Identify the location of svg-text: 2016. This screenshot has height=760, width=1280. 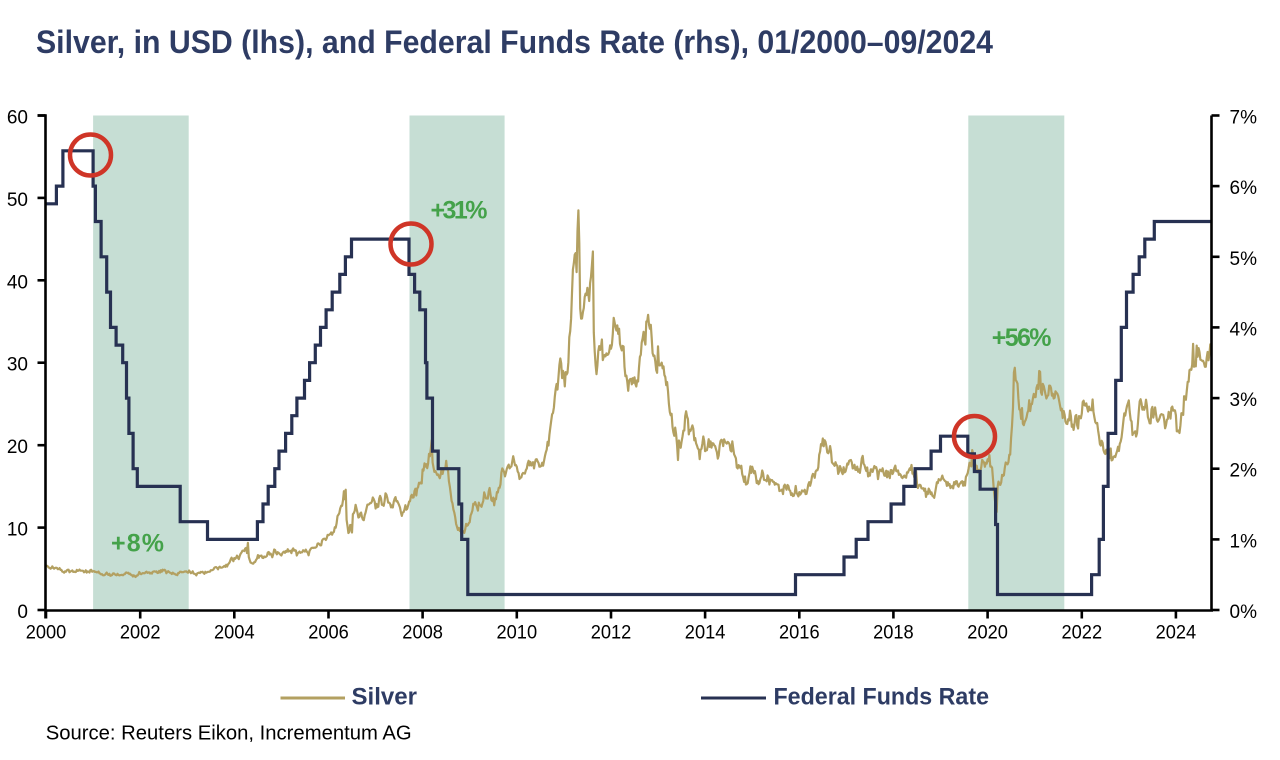
(799, 633).